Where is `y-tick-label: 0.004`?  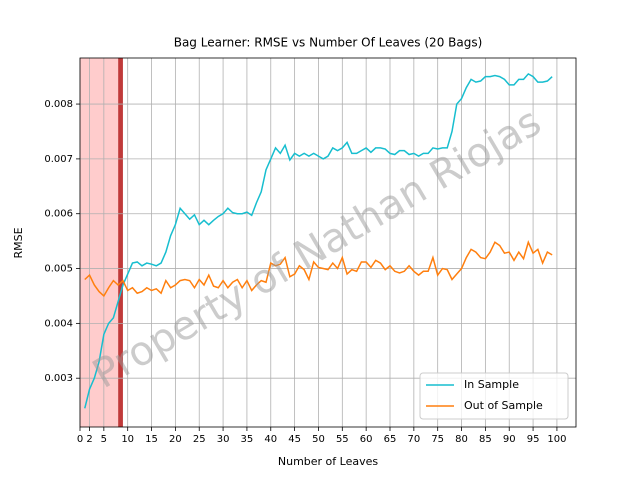 y-tick-label: 0.004 is located at coordinates (58, 323).